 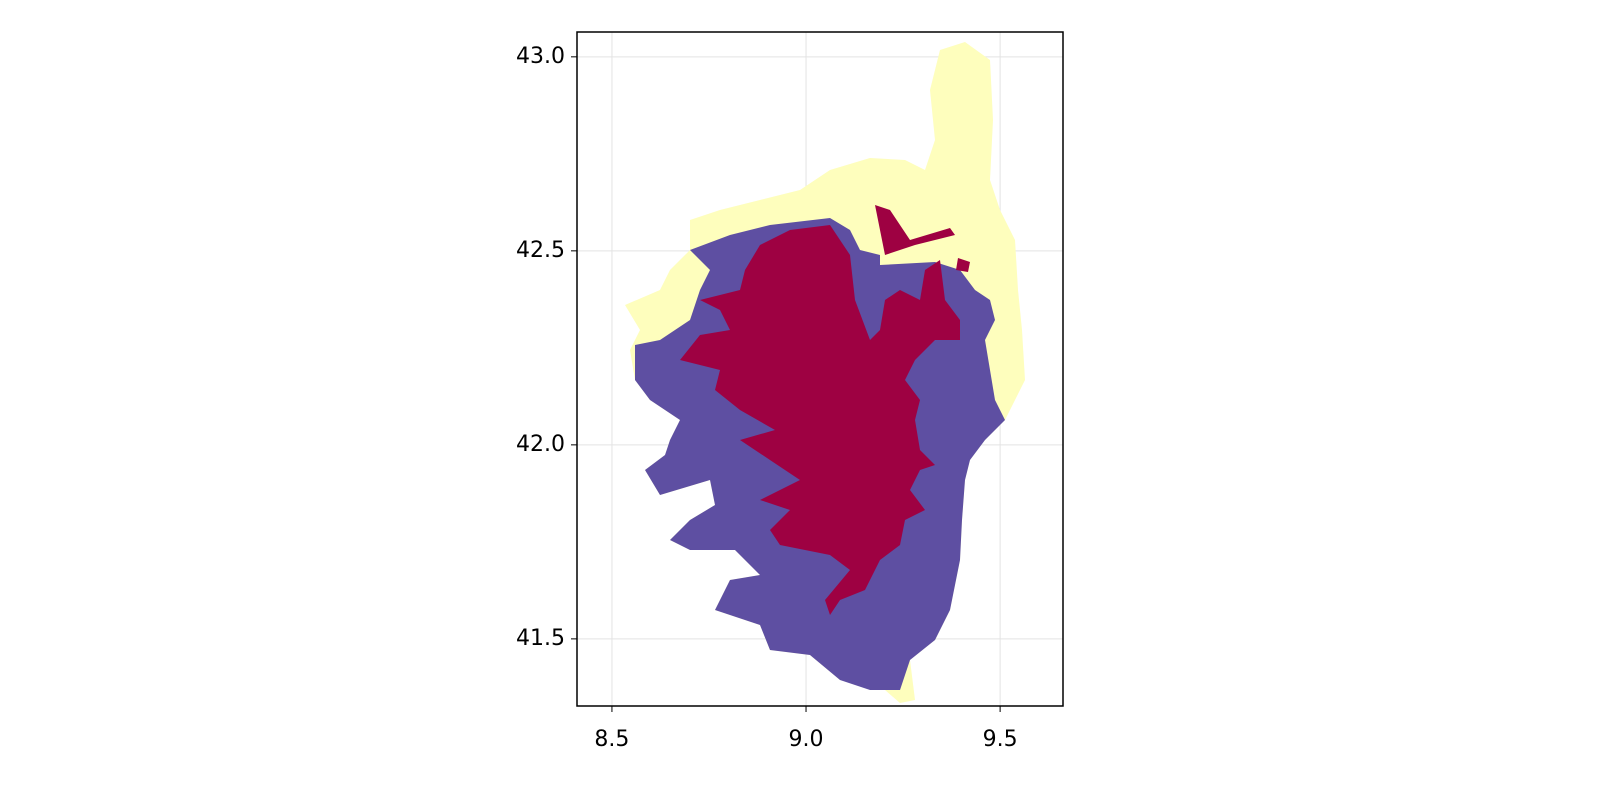 I want to click on x-tick-label: 9.5, so click(x=1000, y=739).